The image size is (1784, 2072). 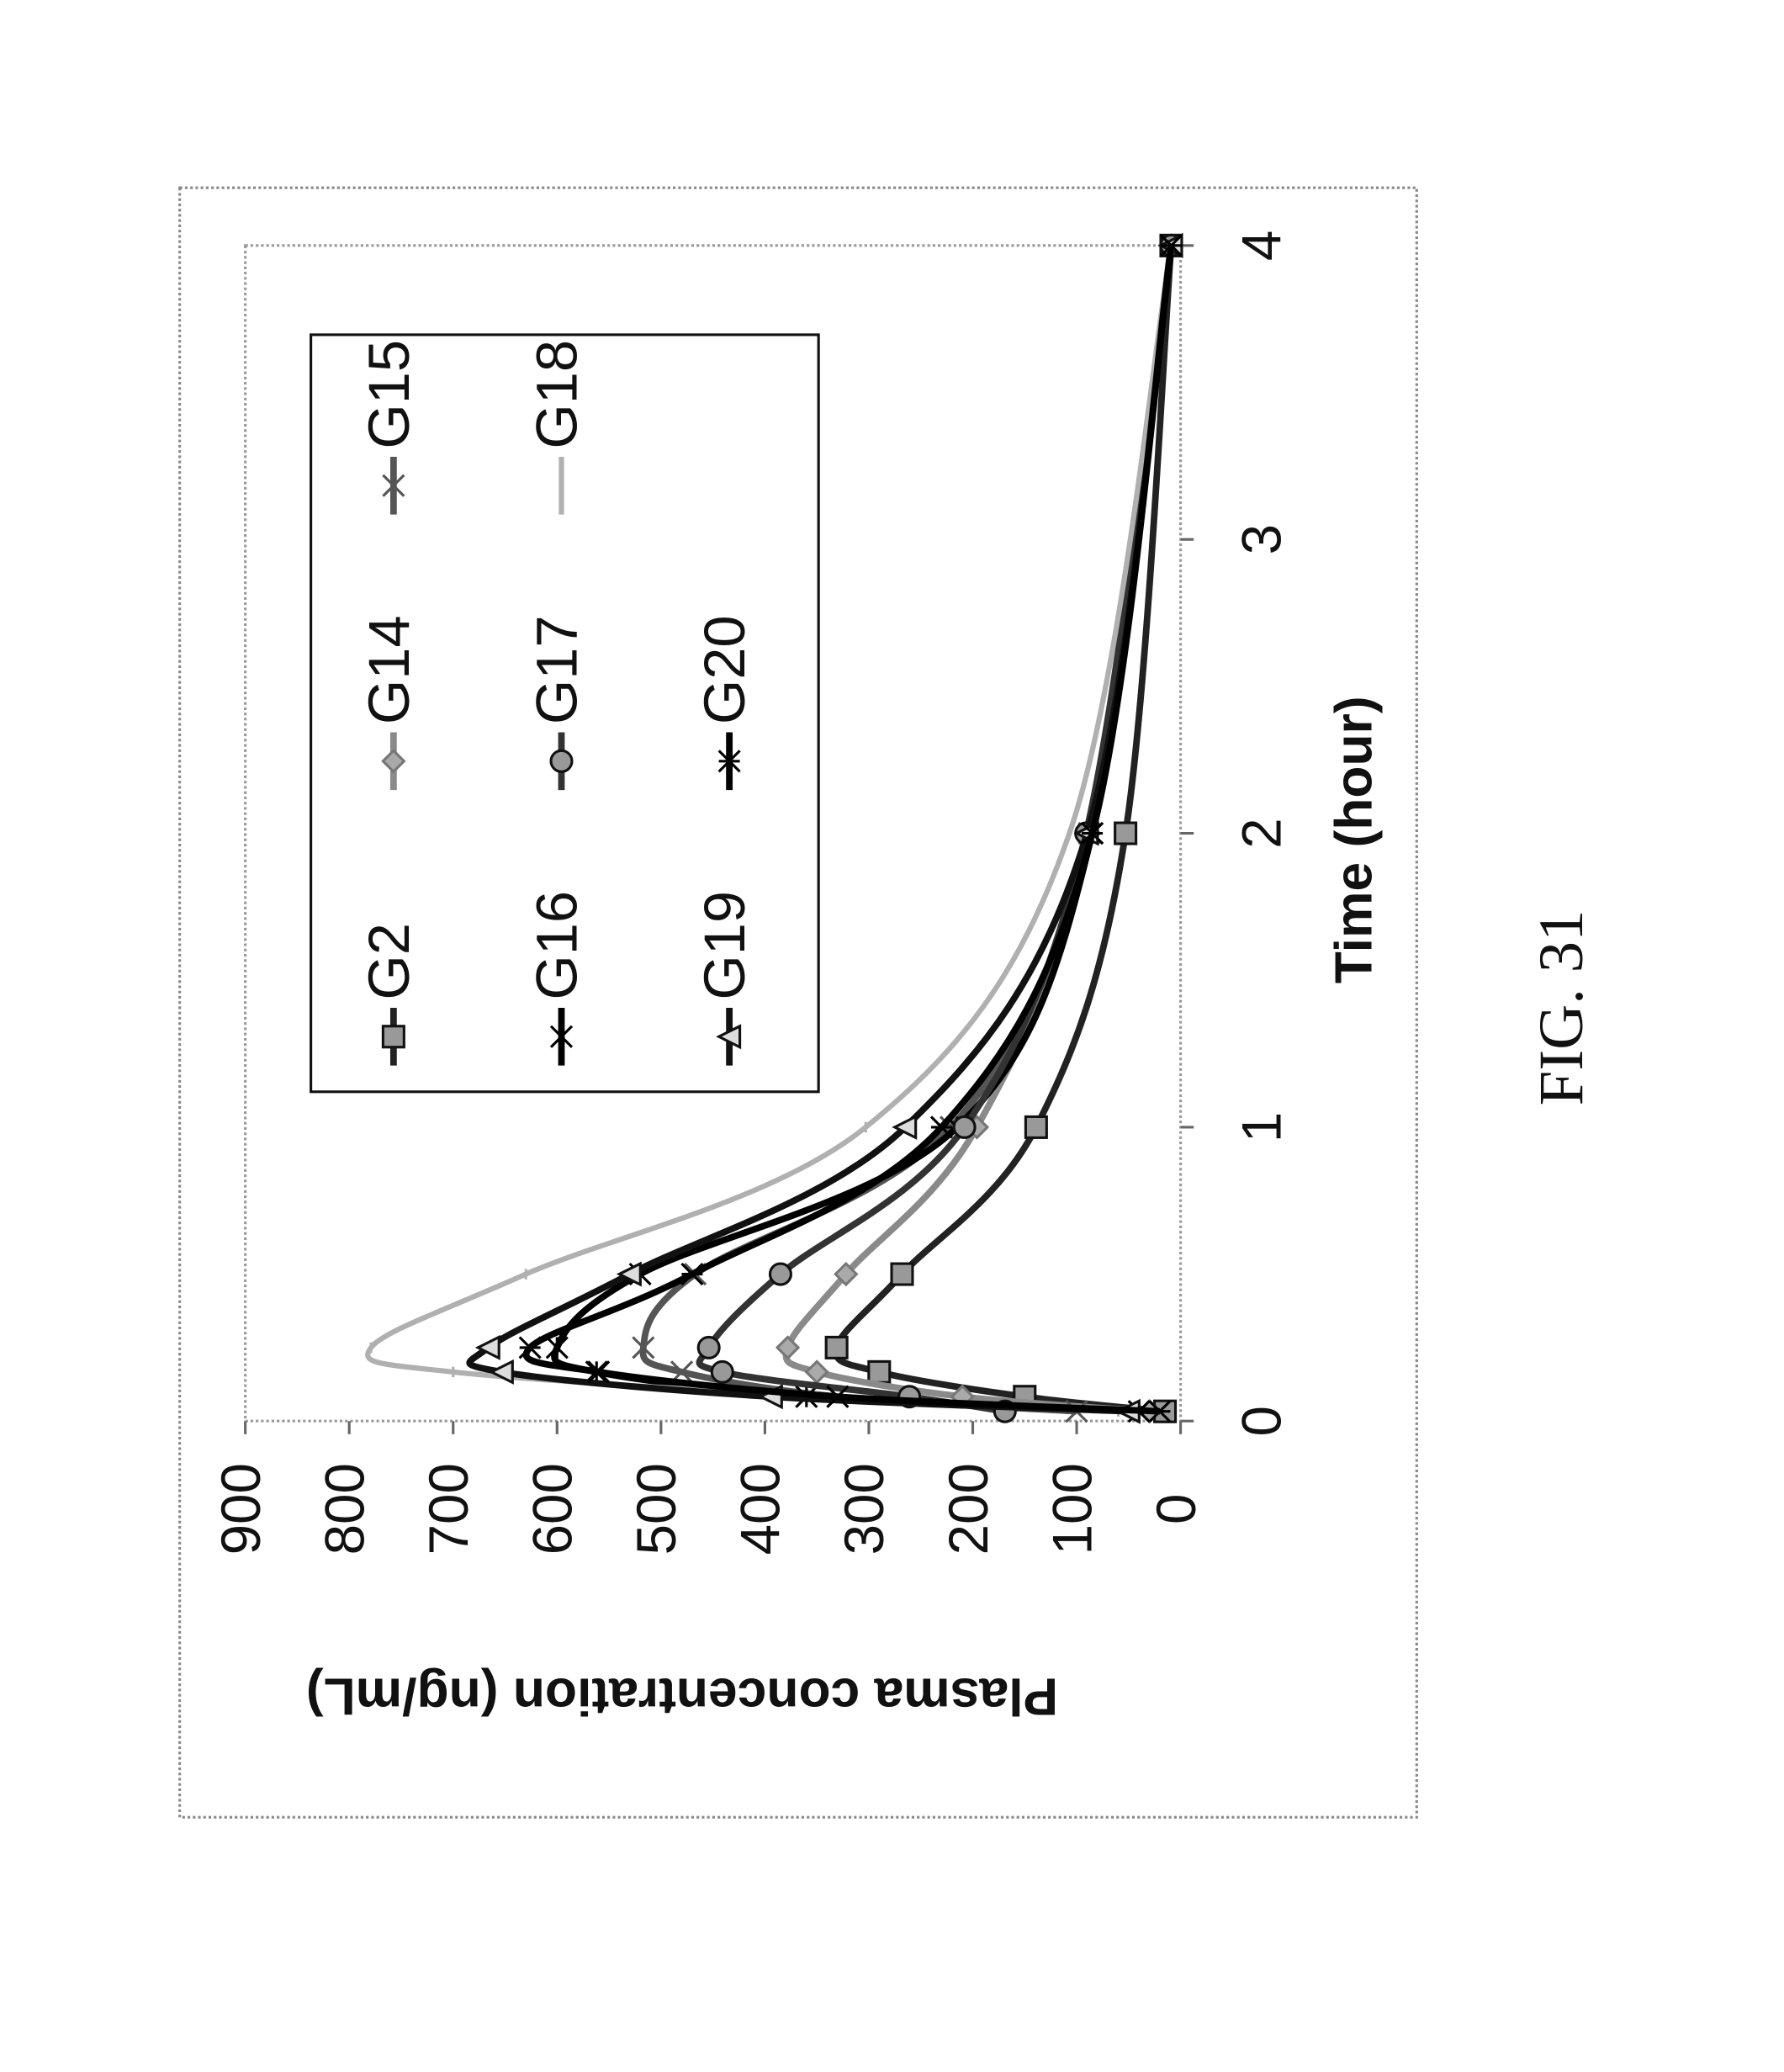 What do you see at coordinates (557, 945) in the screenshot?
I see `legend-label: G16` at bounding box center [557, 945].